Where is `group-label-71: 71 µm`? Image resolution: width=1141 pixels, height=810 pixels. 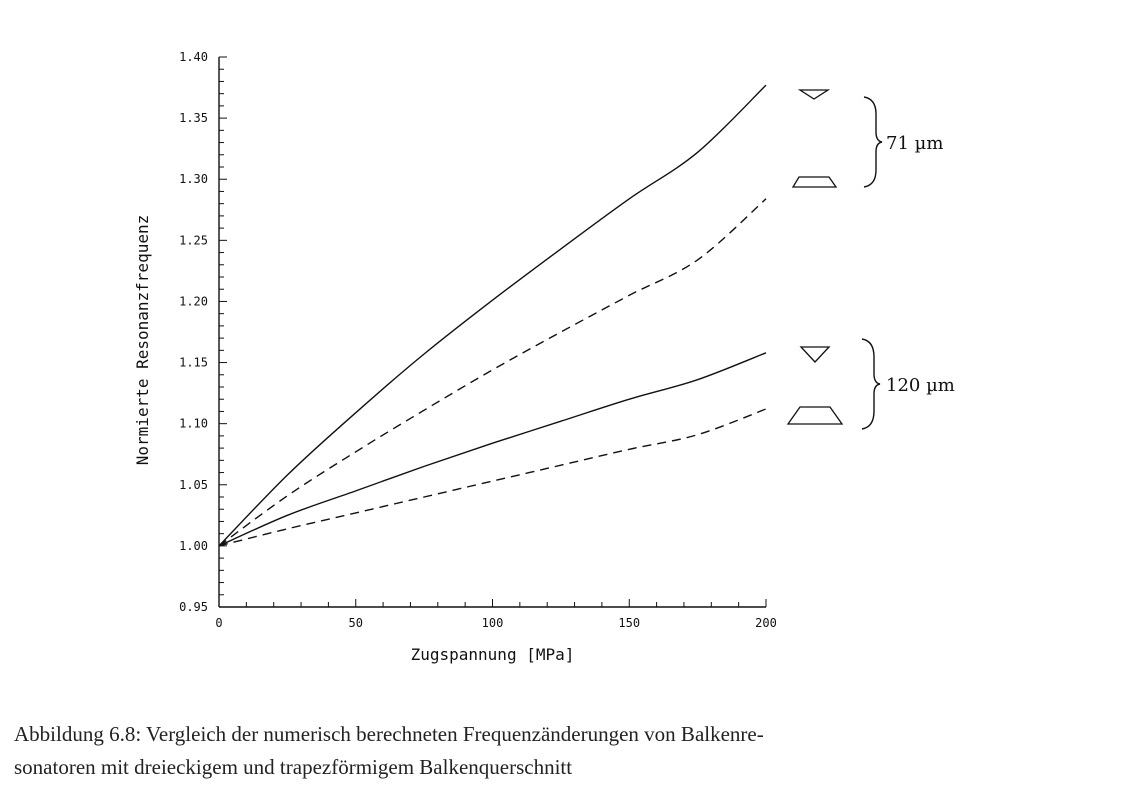
group-label-71: 71 µm is located at coordinates (914, 143).